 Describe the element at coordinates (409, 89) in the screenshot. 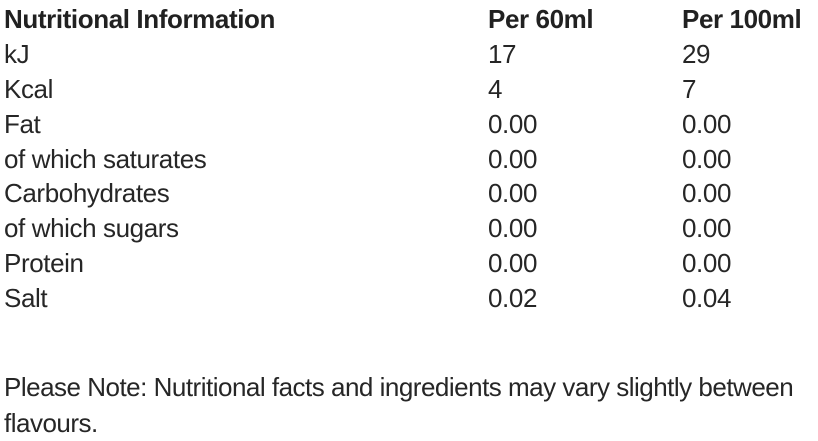

I see `table-row-kcal: Kcal 4 7` at that location.